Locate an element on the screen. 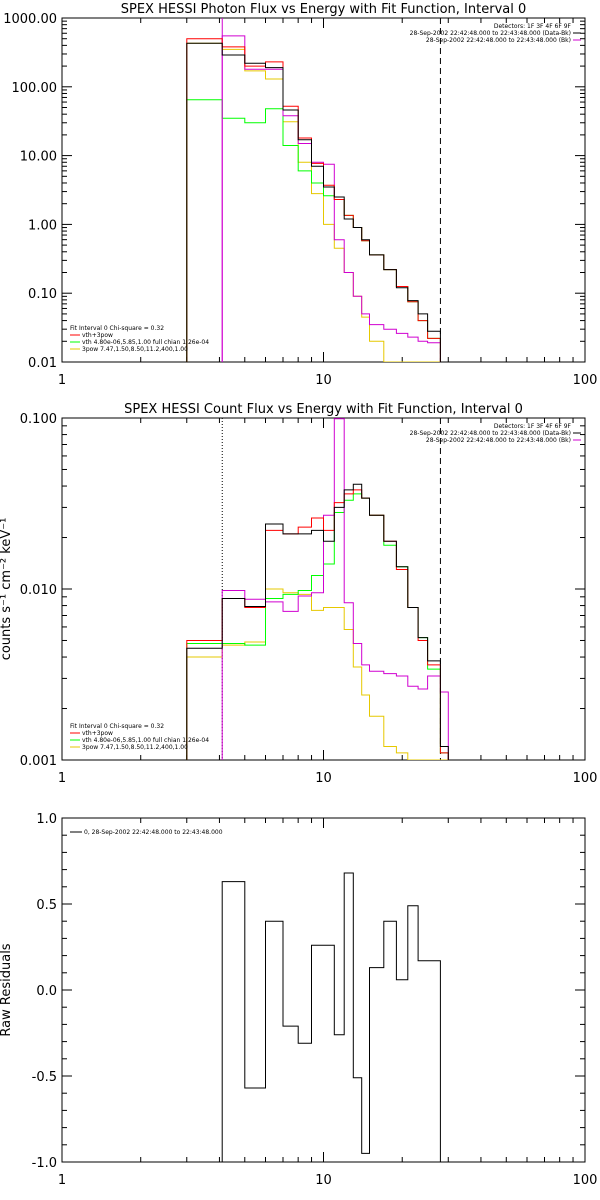 This screenshot has width=600, height=1200. y-tick-label: 0.0 is located at coordinates (46, 991).